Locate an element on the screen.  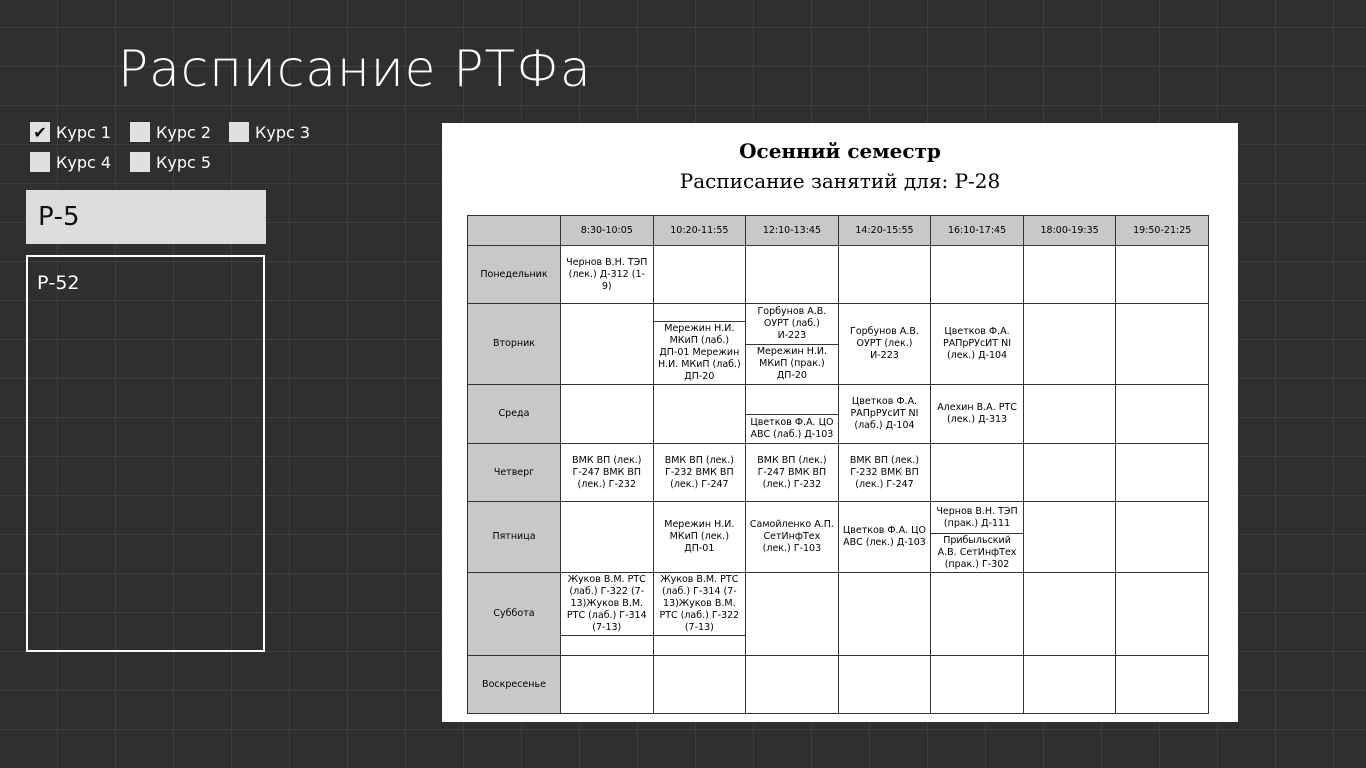
lesson-entry: Чернов В.Н. ТЭП (прак.) Д-111 is located at coordinates (977, 518).